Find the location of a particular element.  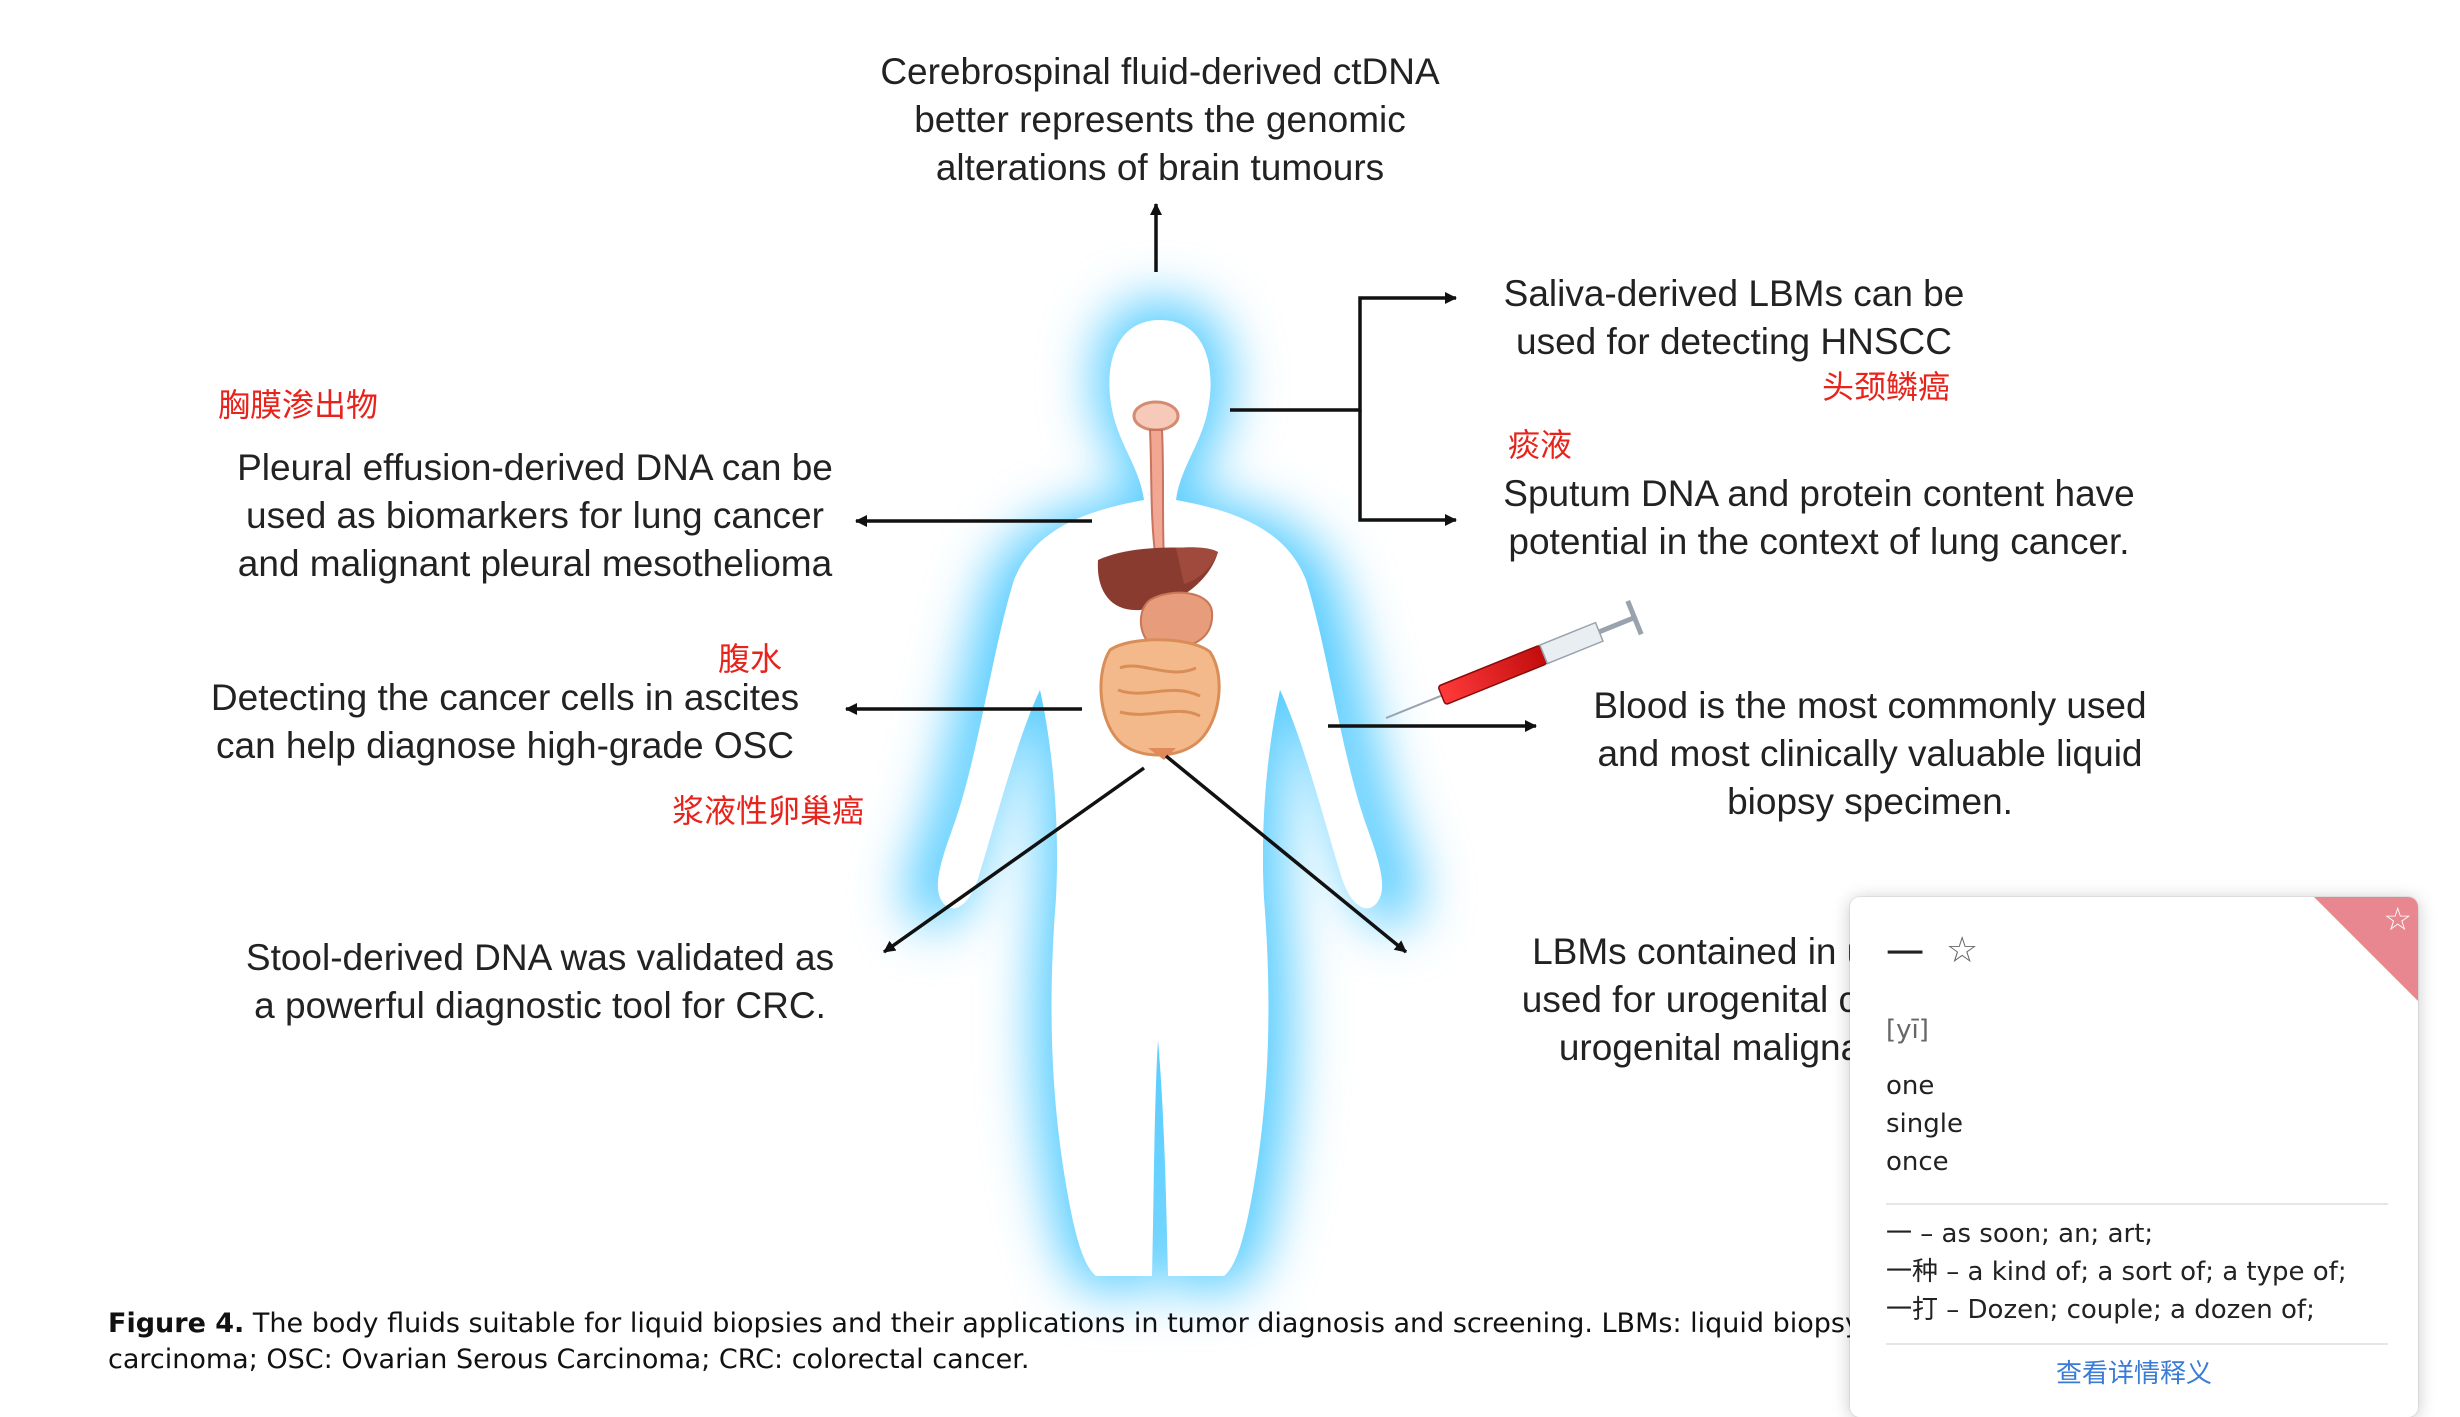

annotation-ascites-zh: 腹水 is located at coordinates (750, 659).